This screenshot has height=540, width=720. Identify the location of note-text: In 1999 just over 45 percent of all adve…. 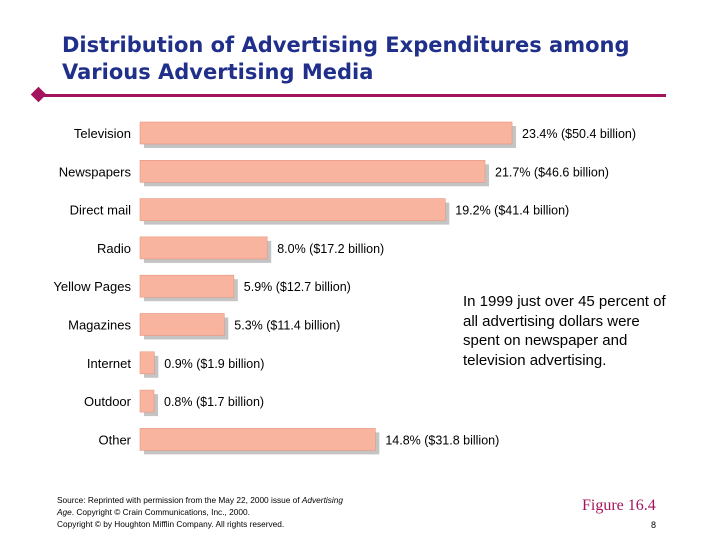
(564, 331).